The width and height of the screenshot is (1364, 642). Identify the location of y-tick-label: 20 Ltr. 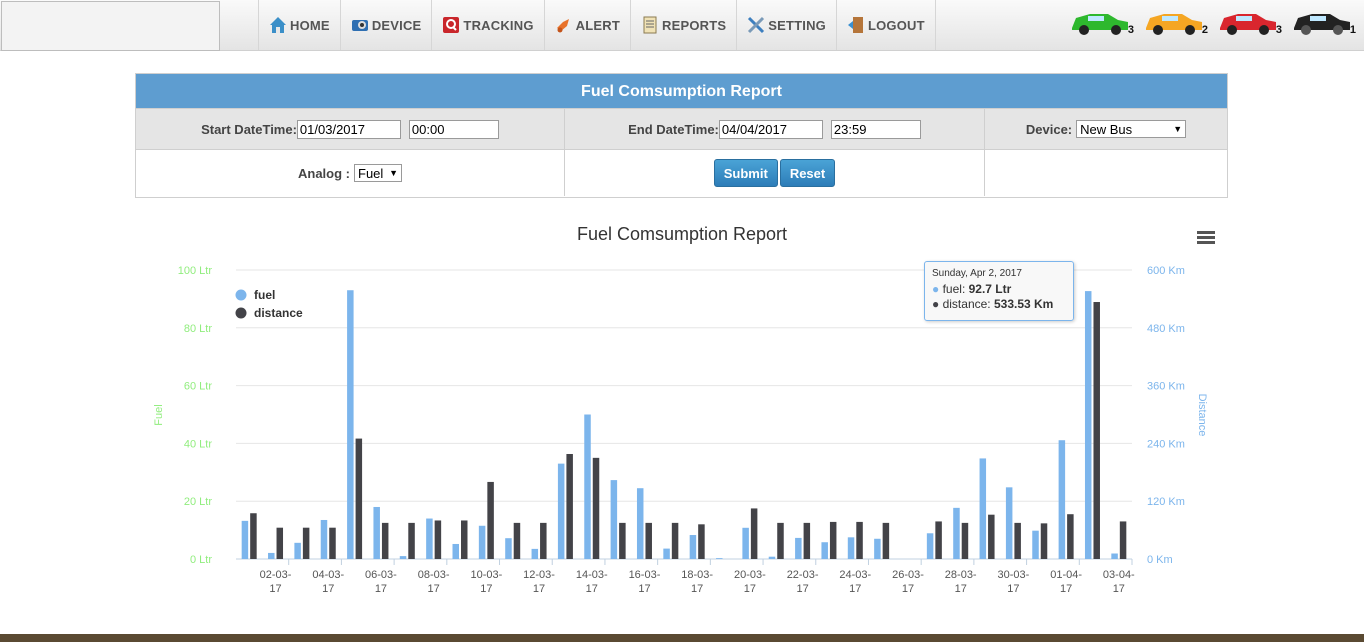
(198, 502).